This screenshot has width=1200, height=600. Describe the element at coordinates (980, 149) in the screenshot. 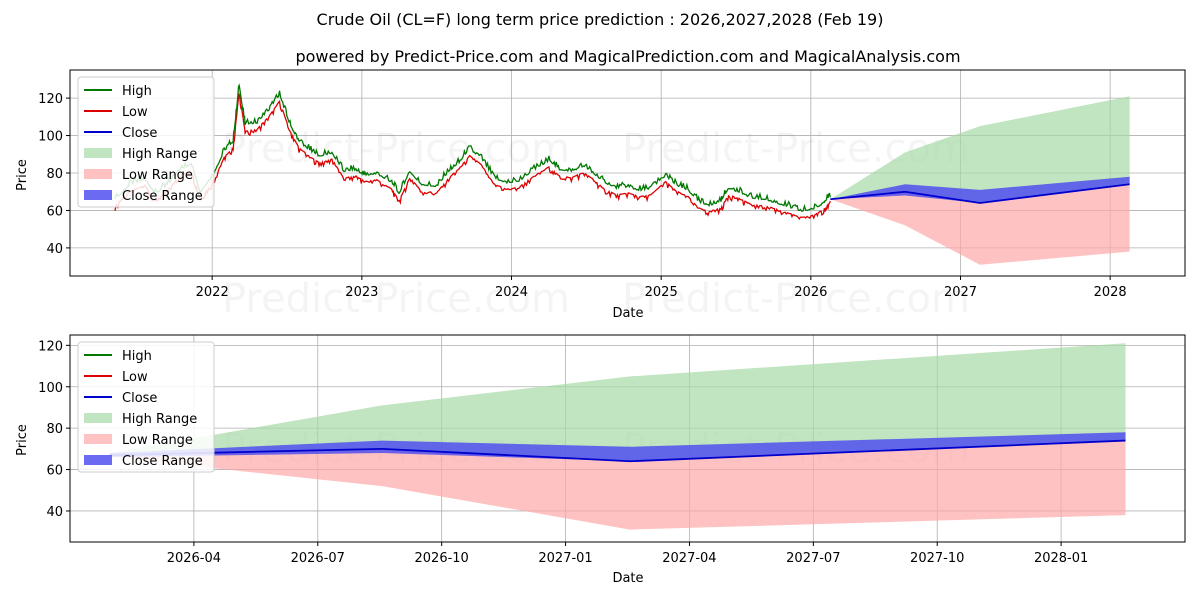

I see `high-range-area` at that location.